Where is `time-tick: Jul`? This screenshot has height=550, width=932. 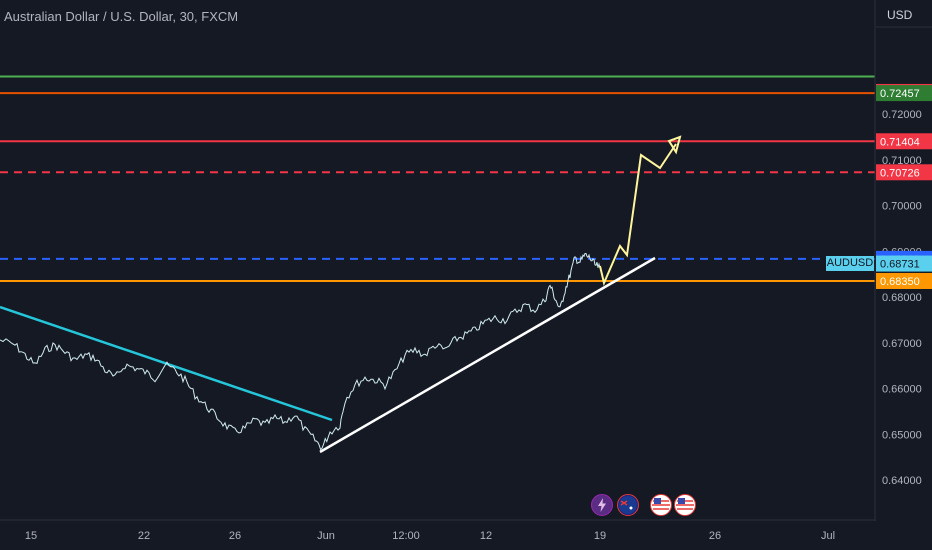 time-tick: Jul is located at coordinates (828, 536).